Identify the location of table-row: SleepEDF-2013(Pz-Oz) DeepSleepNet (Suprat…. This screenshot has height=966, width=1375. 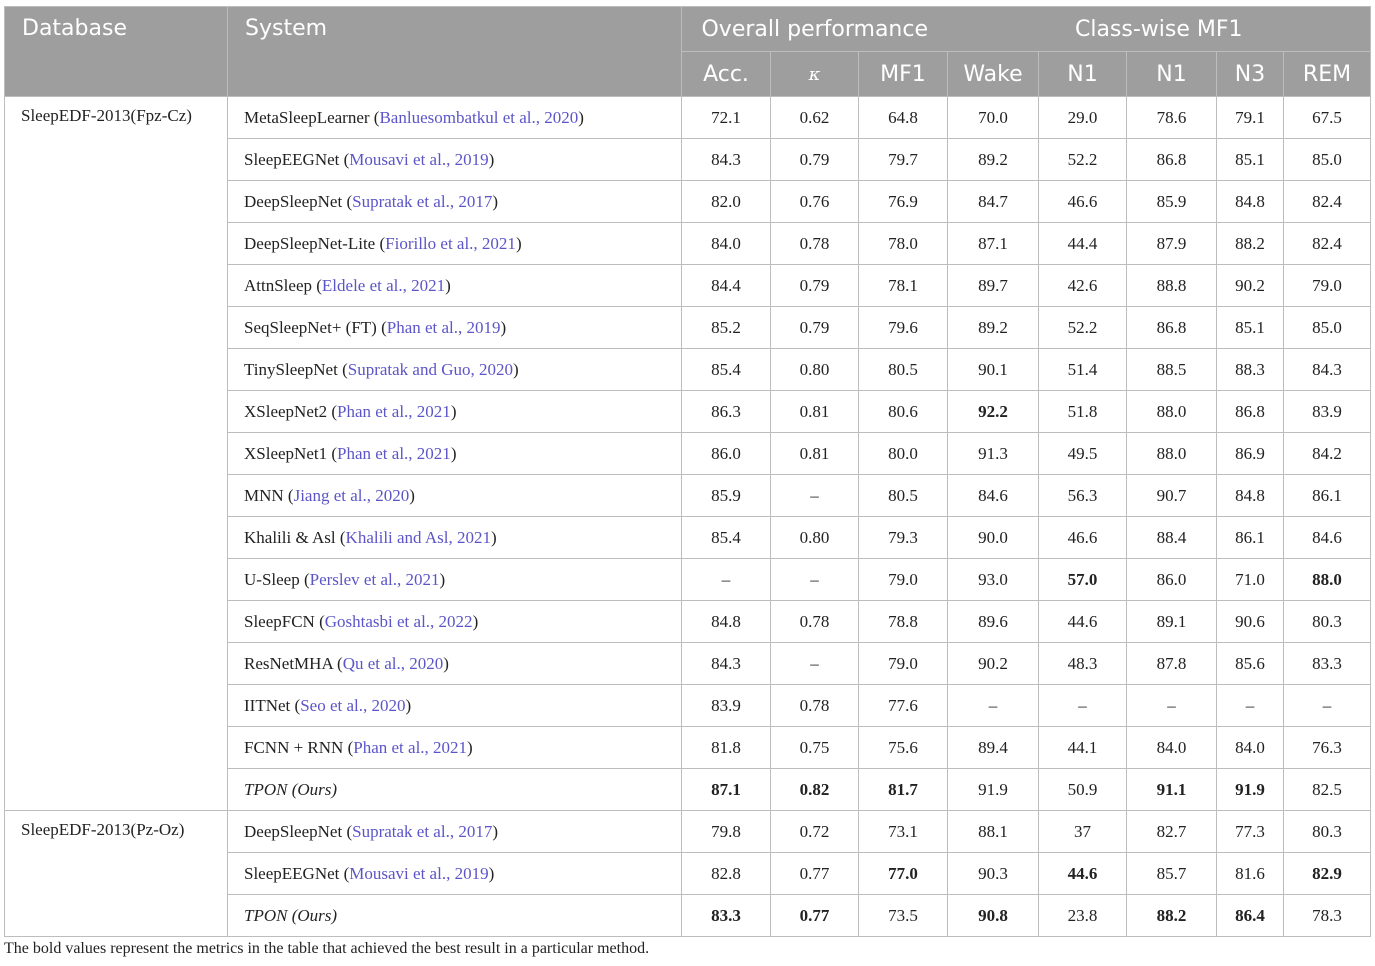
(687, 873).